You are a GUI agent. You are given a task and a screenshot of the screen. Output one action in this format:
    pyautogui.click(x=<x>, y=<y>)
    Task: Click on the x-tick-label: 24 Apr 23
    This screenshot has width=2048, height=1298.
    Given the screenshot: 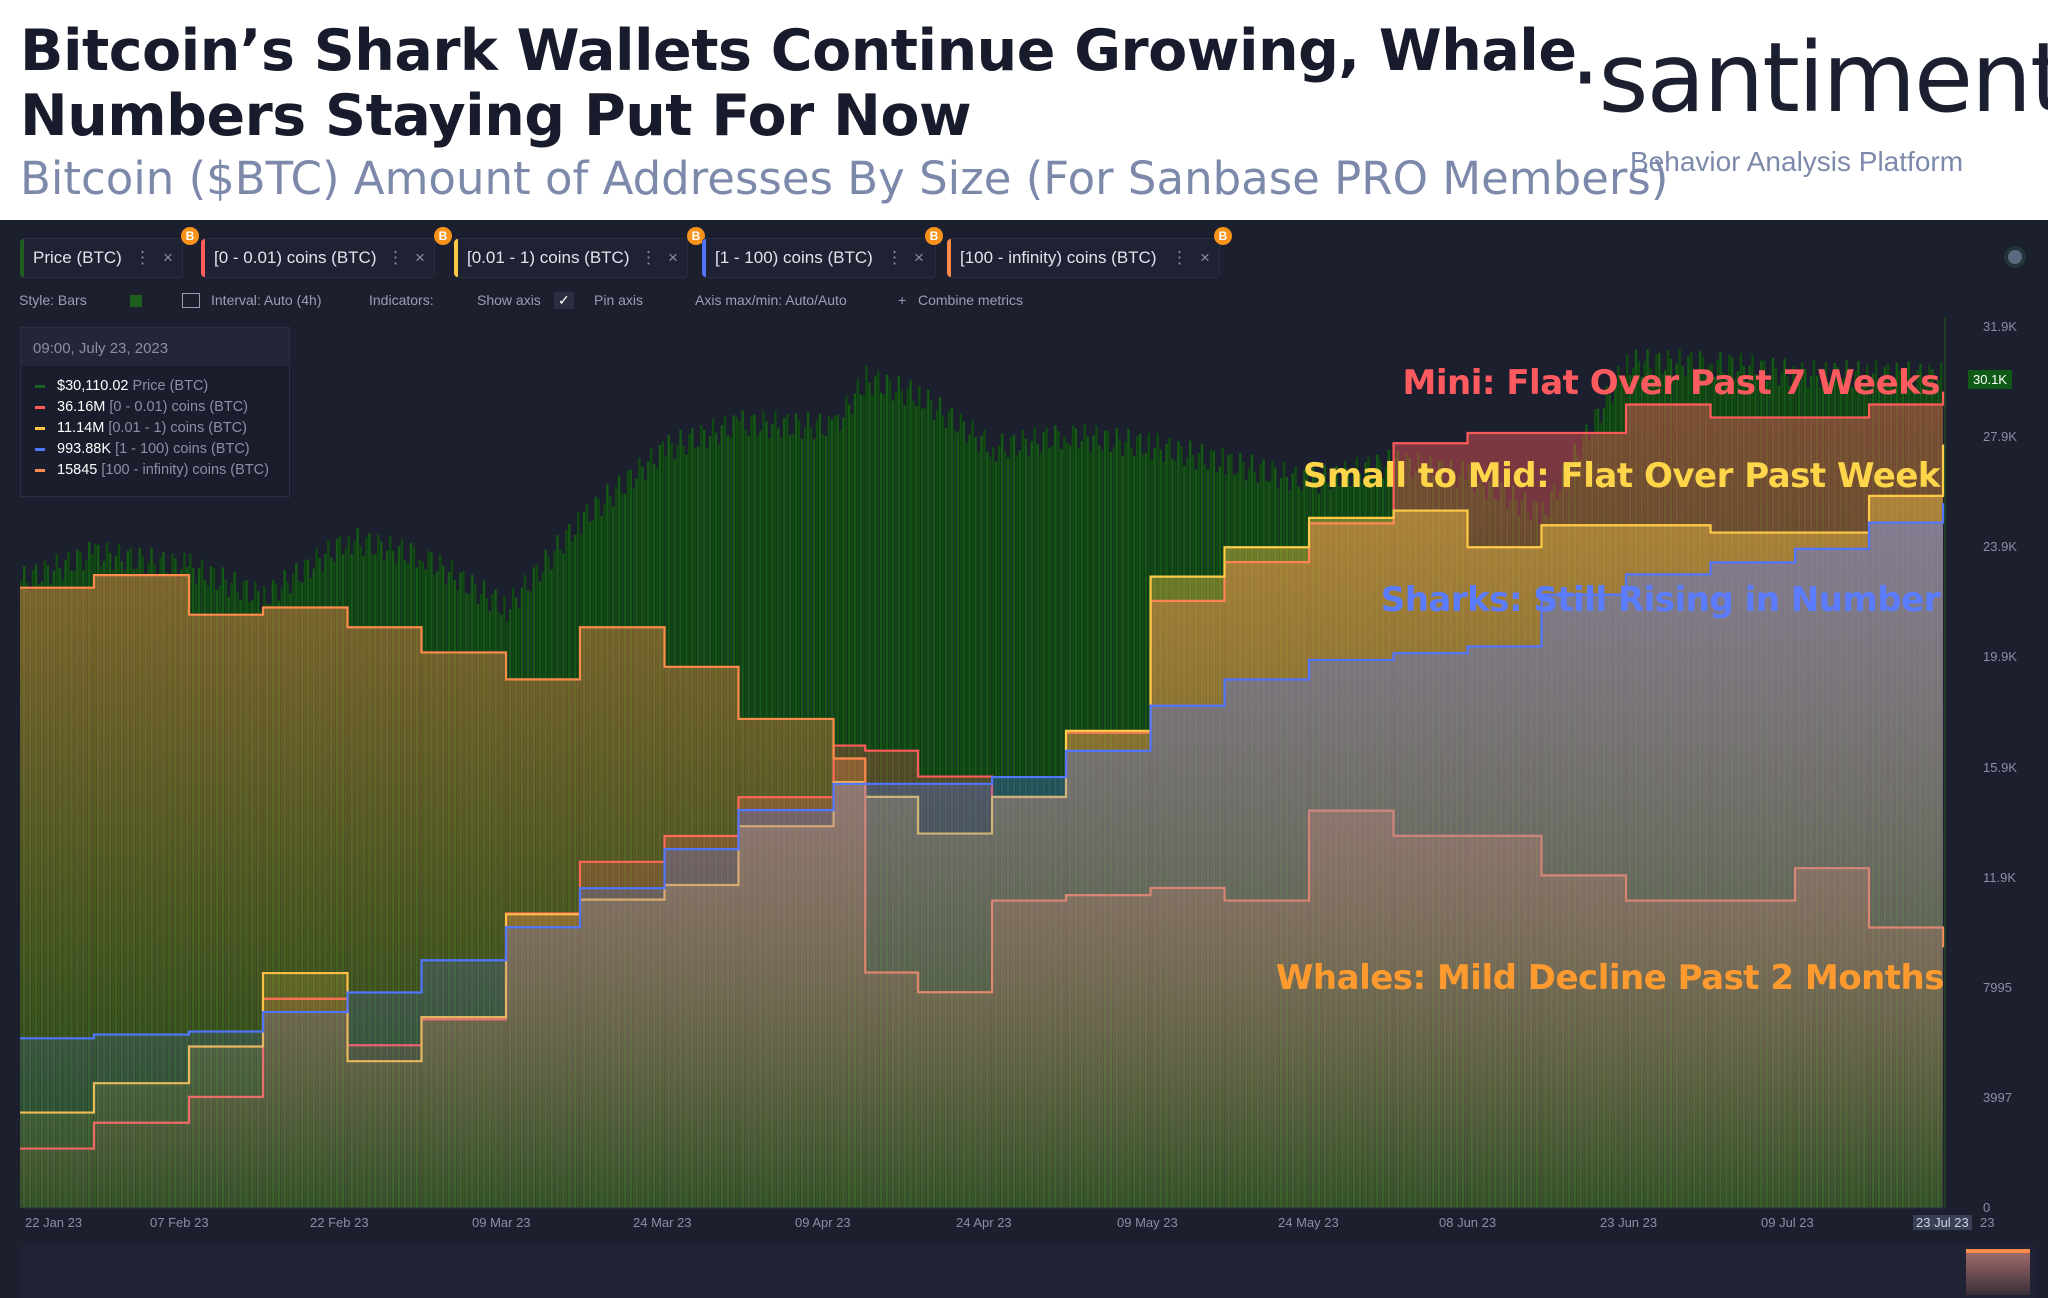 What is the action you would take?
    pyautogui.click(x=984, y=1222)
    